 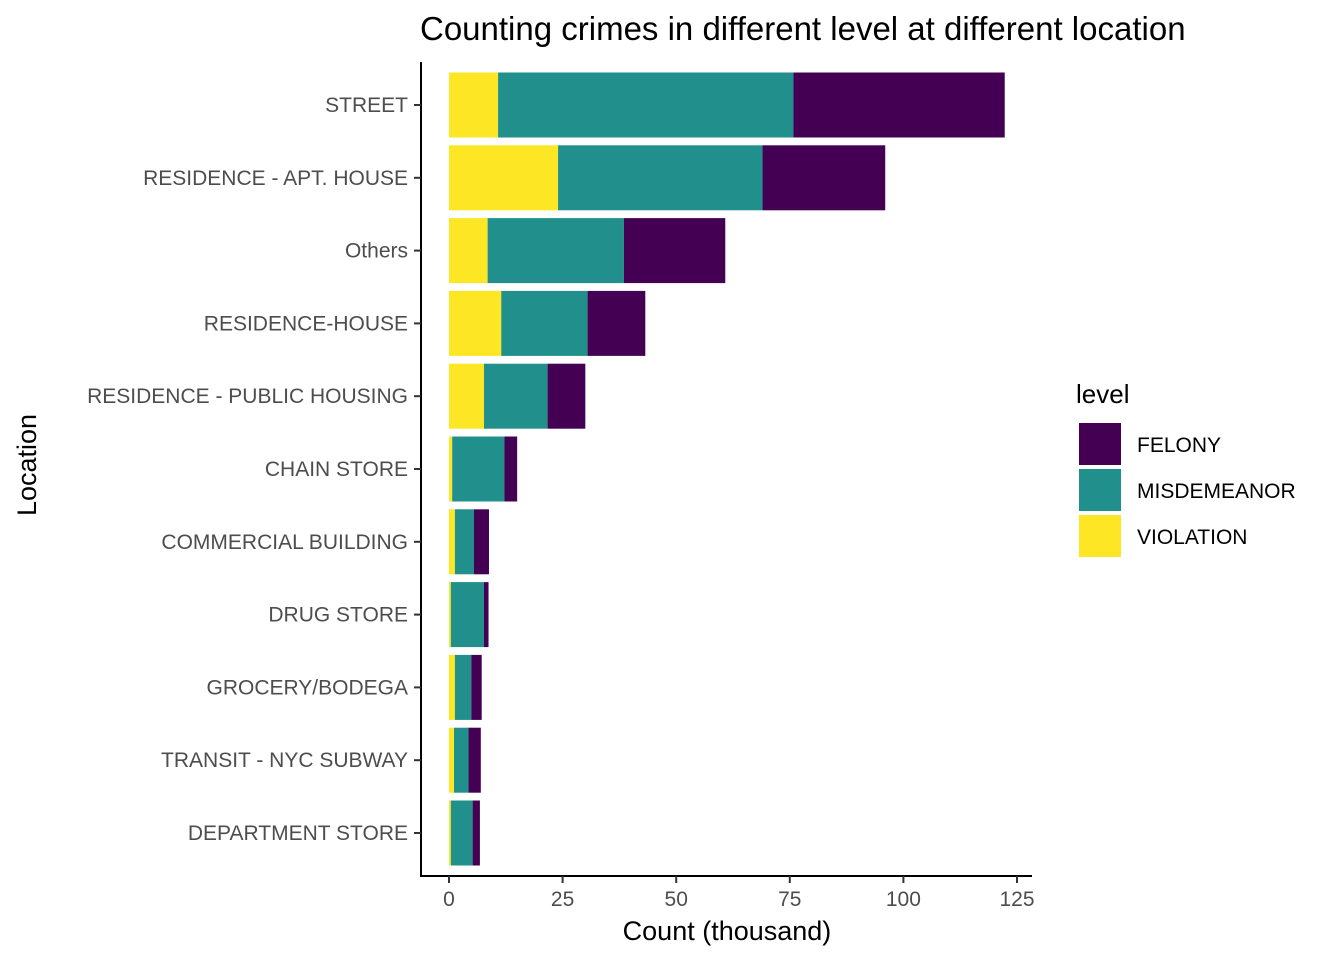 I want to click on y-tick-label: RESIDENCE - PUBLIC HOUSING, so click(x=247, y=396).